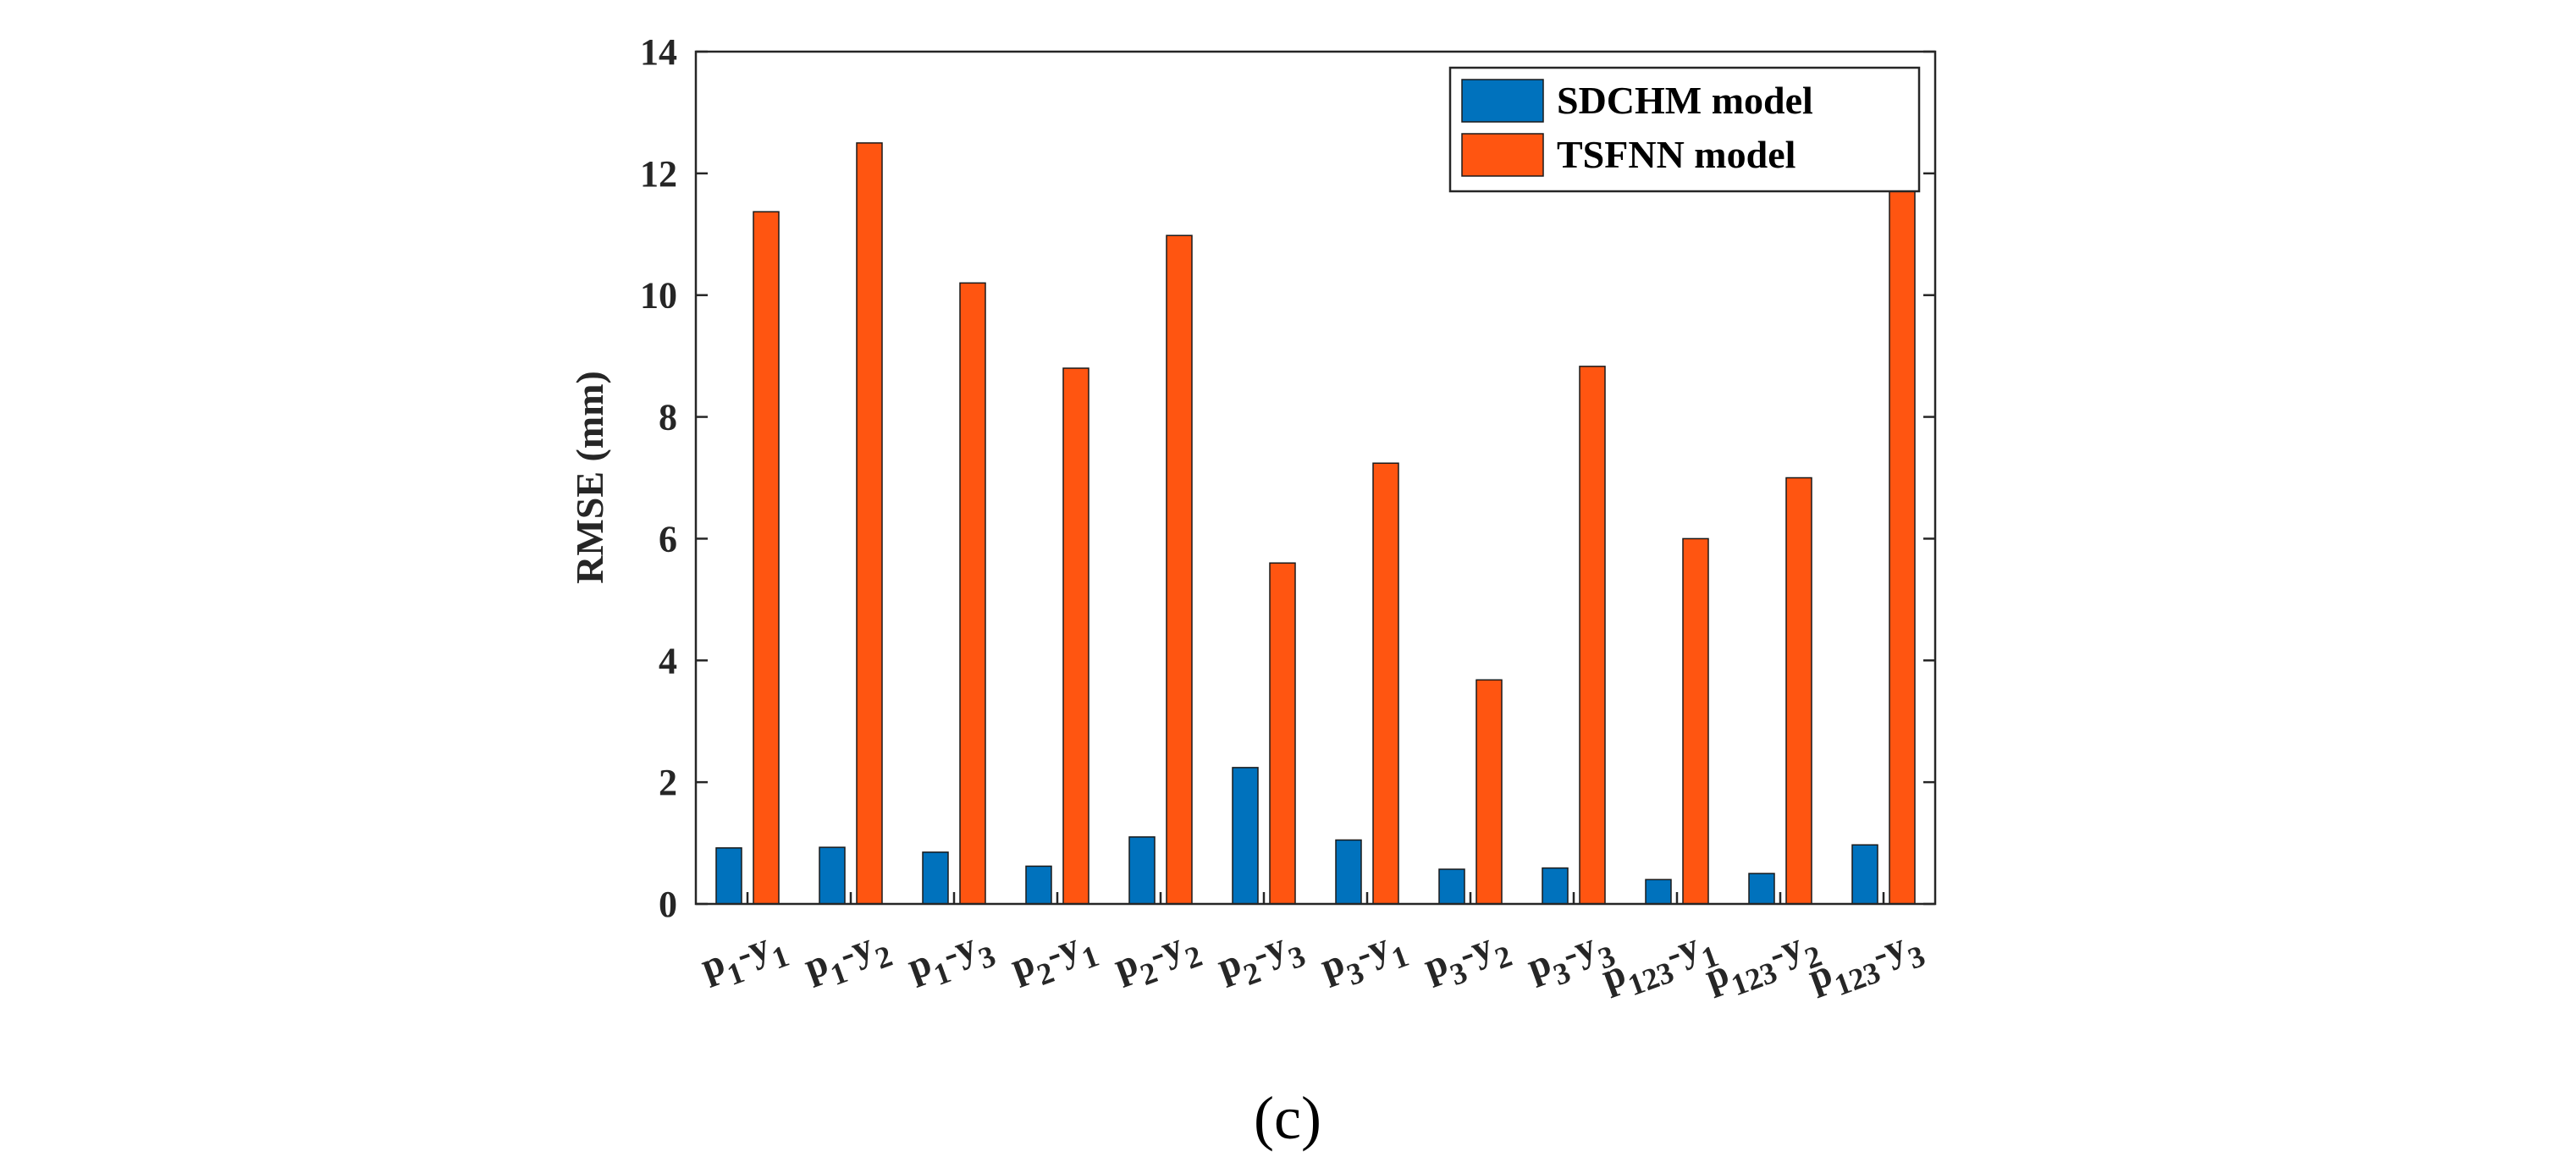 The width and height of the screenshot is (2576, 1168). I want to click on y-tick-label-4: 4, so click(668, 660).